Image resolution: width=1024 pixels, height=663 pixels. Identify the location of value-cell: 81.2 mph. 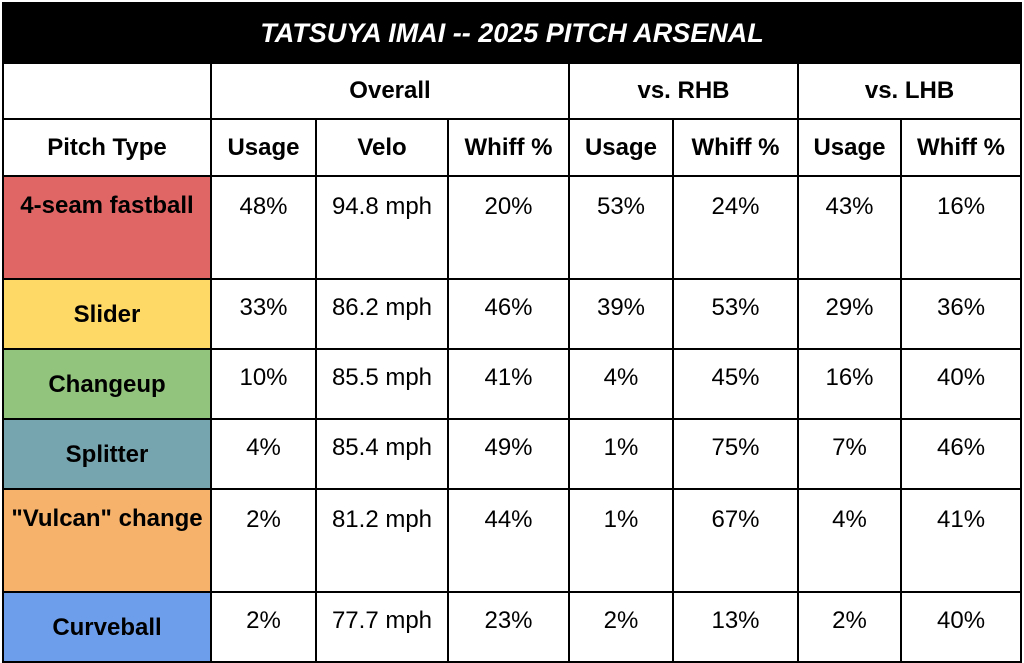
(382, 540).